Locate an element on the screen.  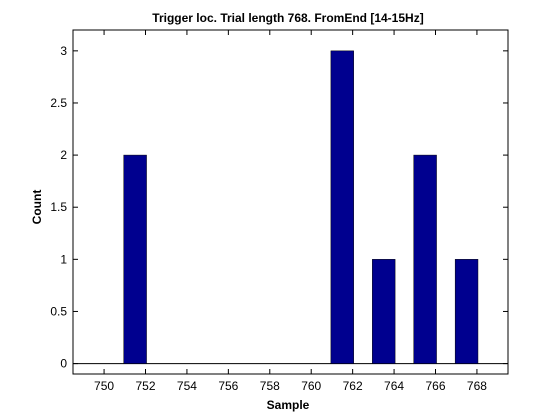
x-tick-label: 768 is located at coordinates (477, 386).